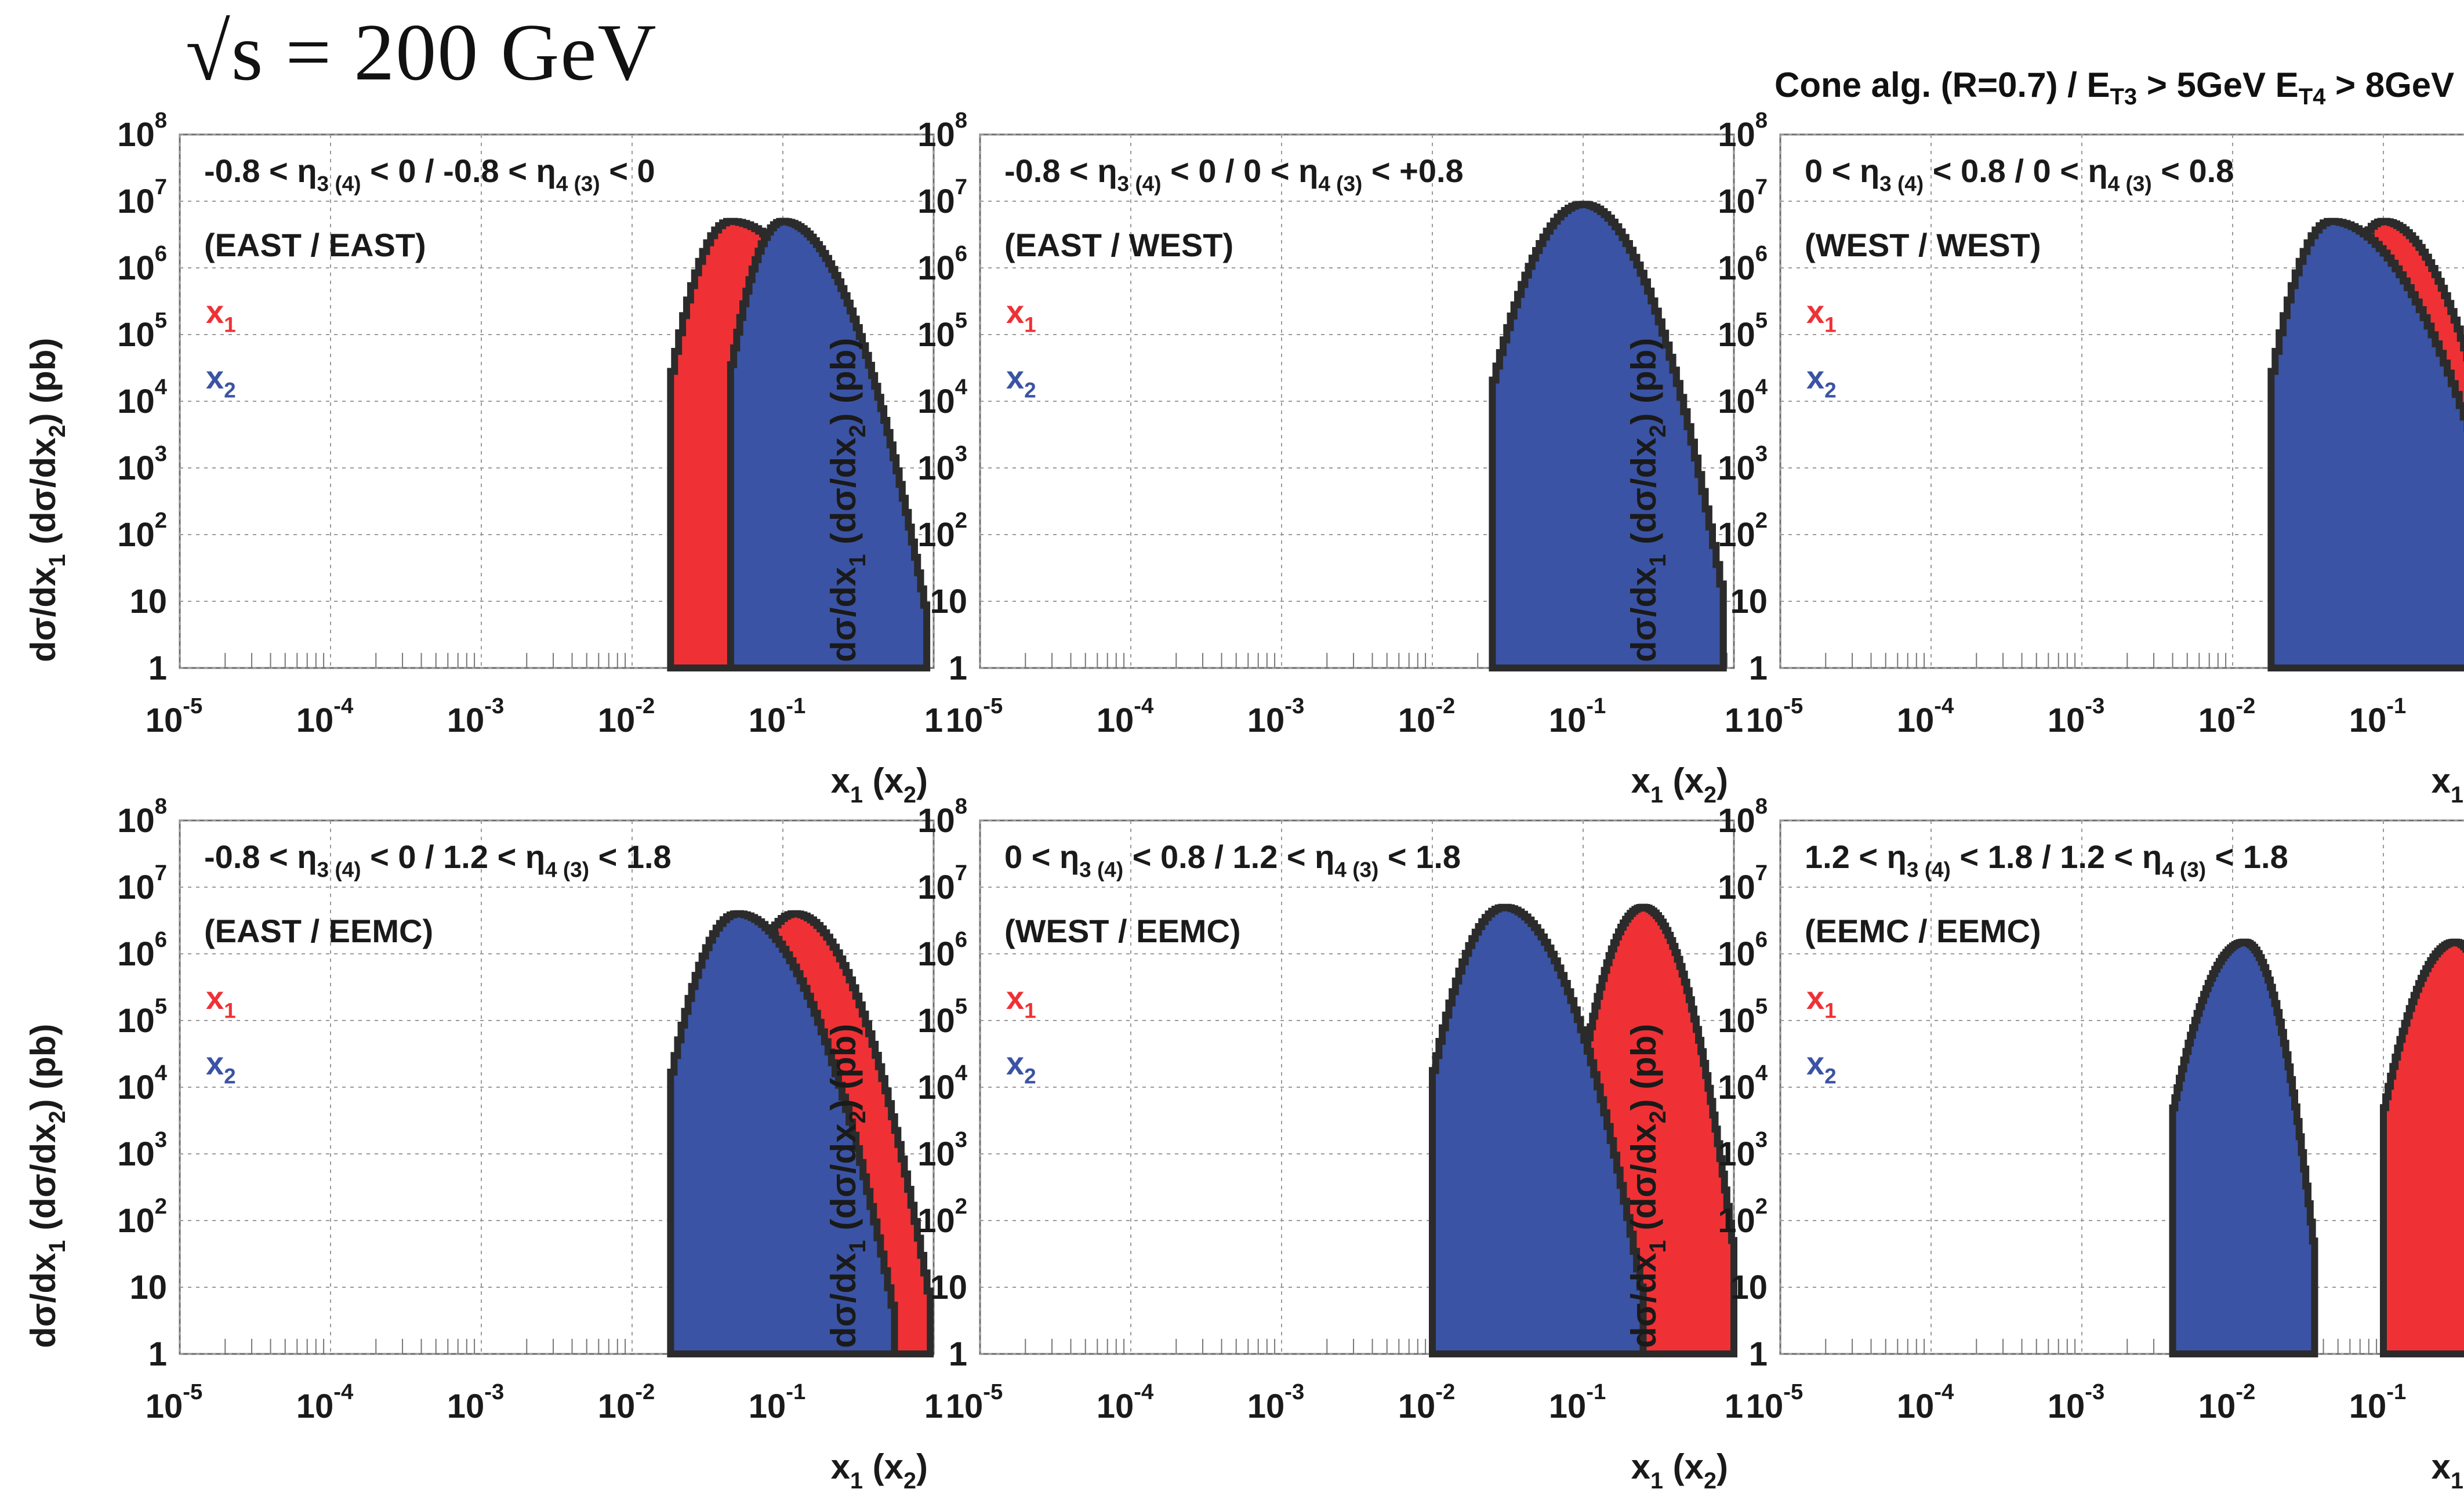  What do you see at coordinates (2312, 97) in the screenshot?
I see `et4-sub: T4` at bounding box center [2312, 97].